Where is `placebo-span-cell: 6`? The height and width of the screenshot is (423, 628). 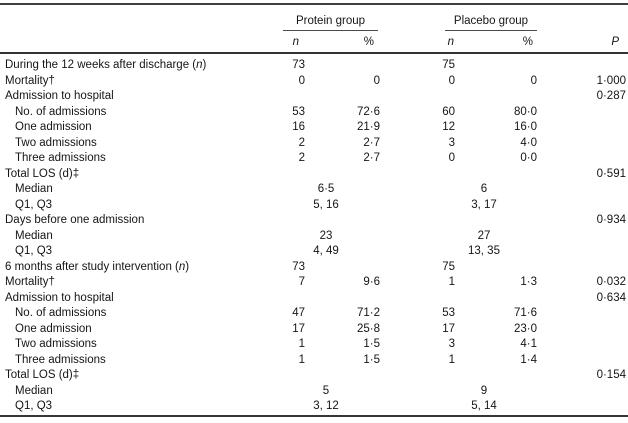 placebo-span-cell: 6 is located at coordinates (484, 189).